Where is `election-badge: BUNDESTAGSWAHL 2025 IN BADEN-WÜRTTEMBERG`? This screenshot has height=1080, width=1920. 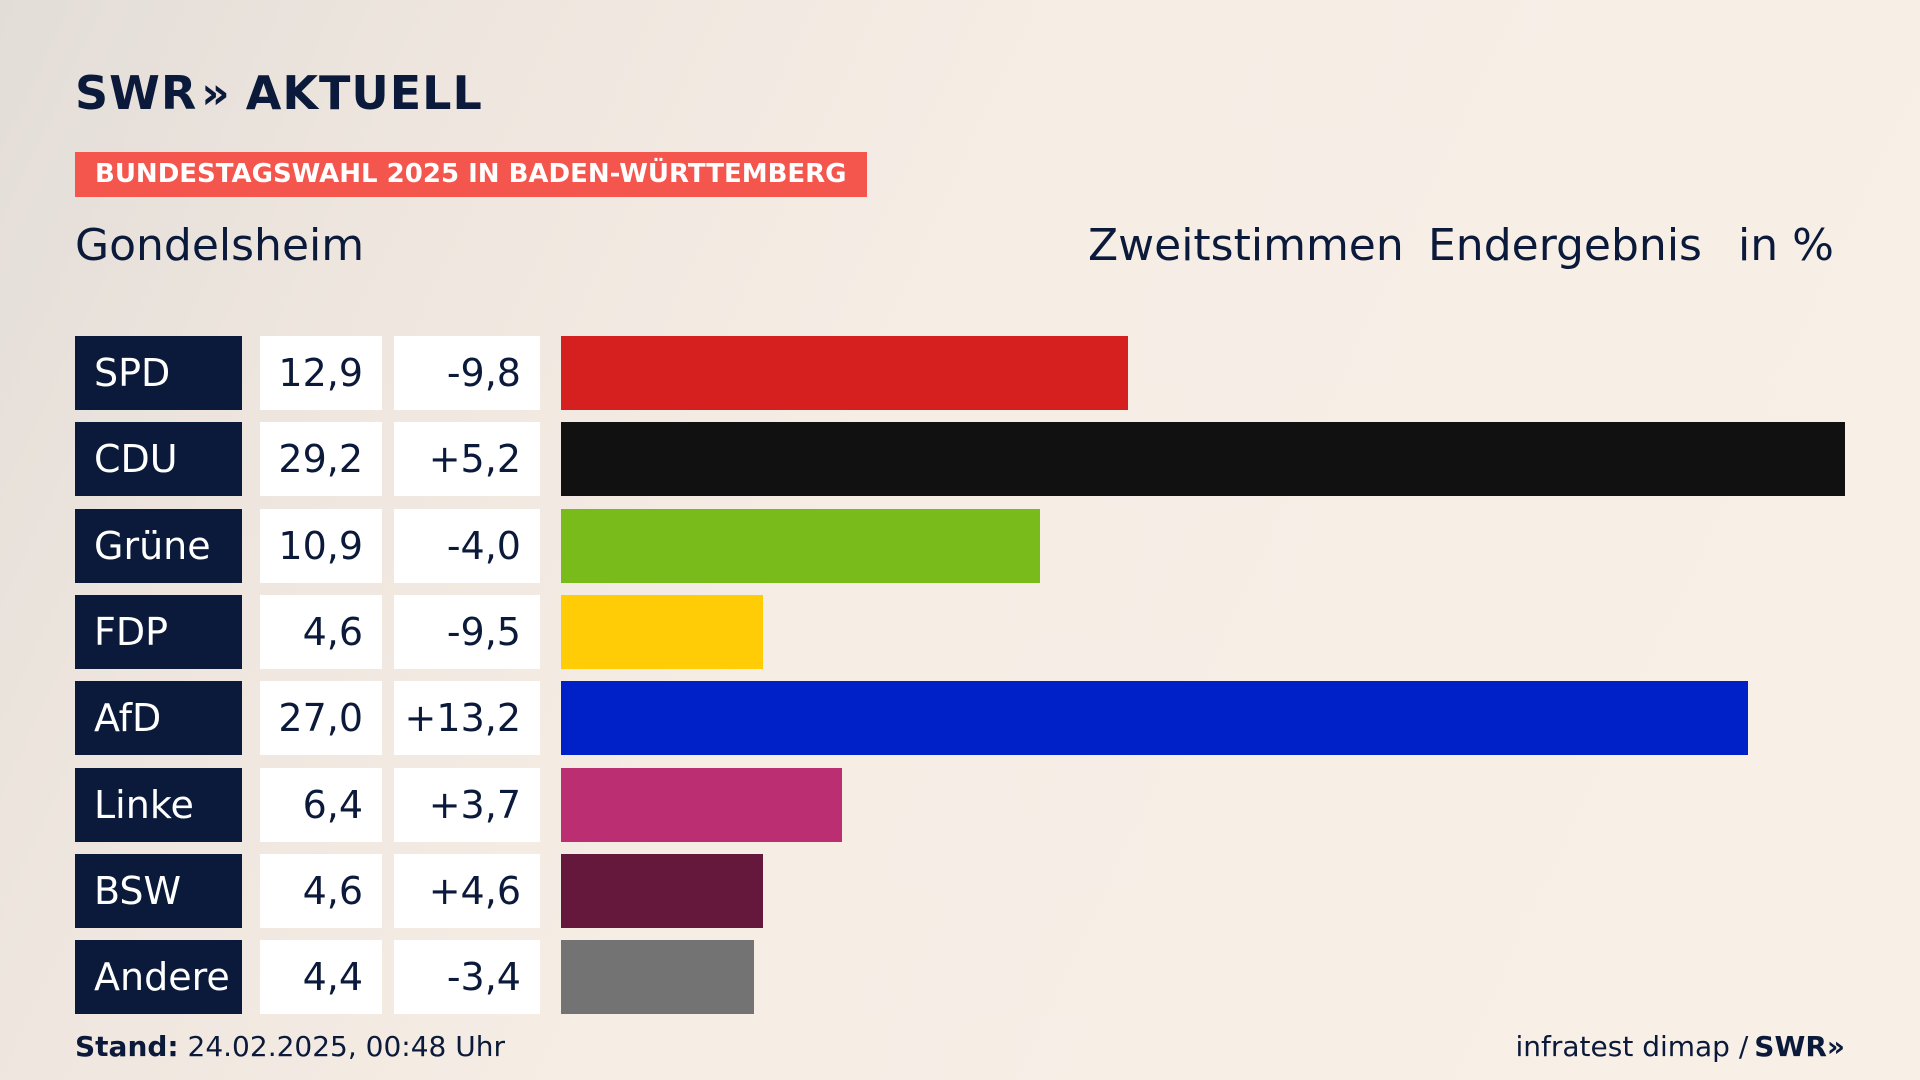
election-badge: BUNDESTAGSWAHL 2025 IN BADEN-WÜRTTEMBERG is located at coordinates (471, 174).